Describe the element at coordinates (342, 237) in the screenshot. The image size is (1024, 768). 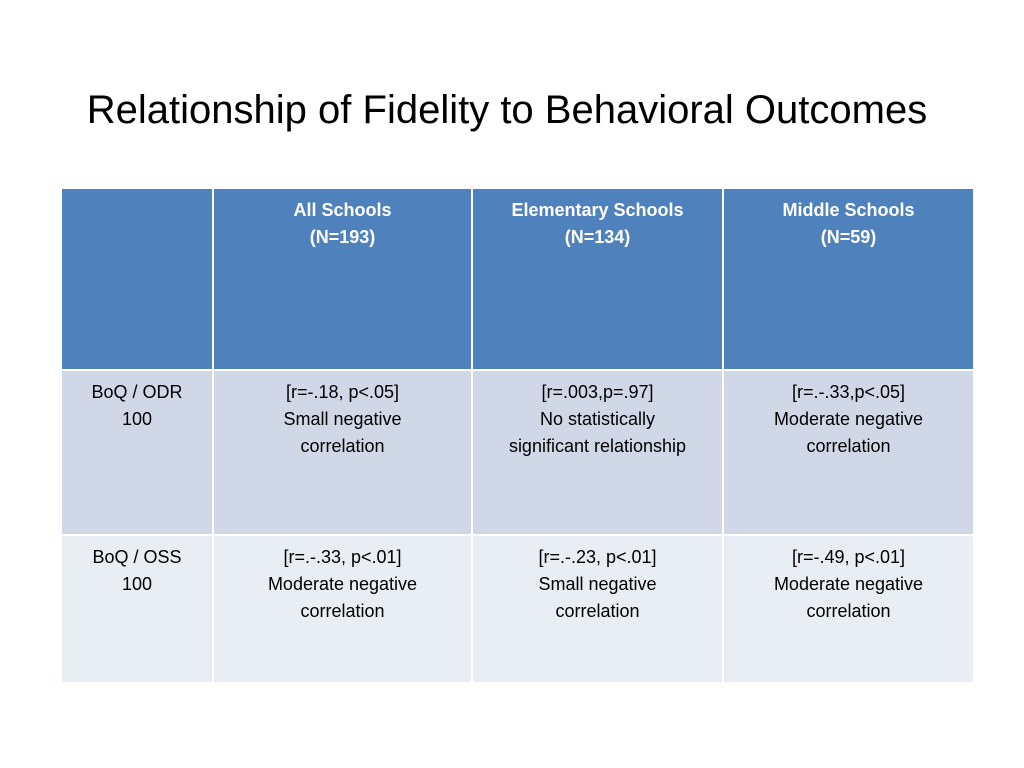
I see `header-all-schools-n: (N=193)` at that location.